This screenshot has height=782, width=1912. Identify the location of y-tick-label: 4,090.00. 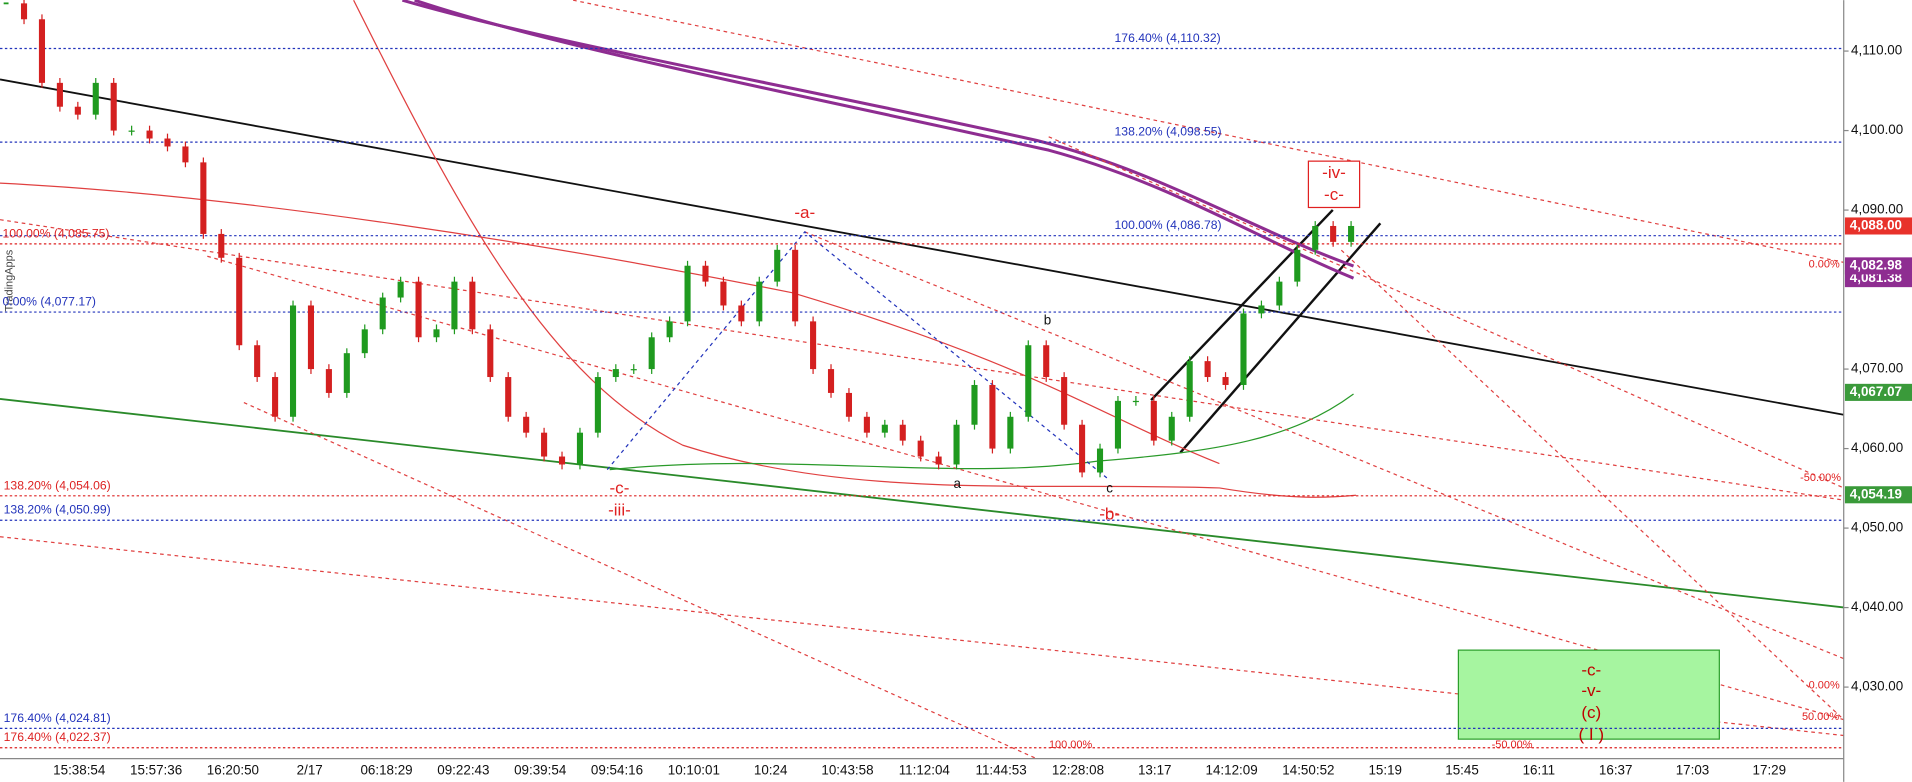
(1877, 209).